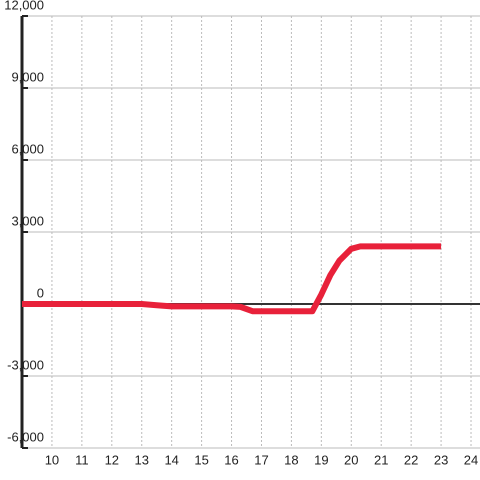 The height and width of the screenshot is (480, 480). Describe the element at coordinates (25, 436) in the screenshot. I see `y-tick-label: -6,000` at that location.